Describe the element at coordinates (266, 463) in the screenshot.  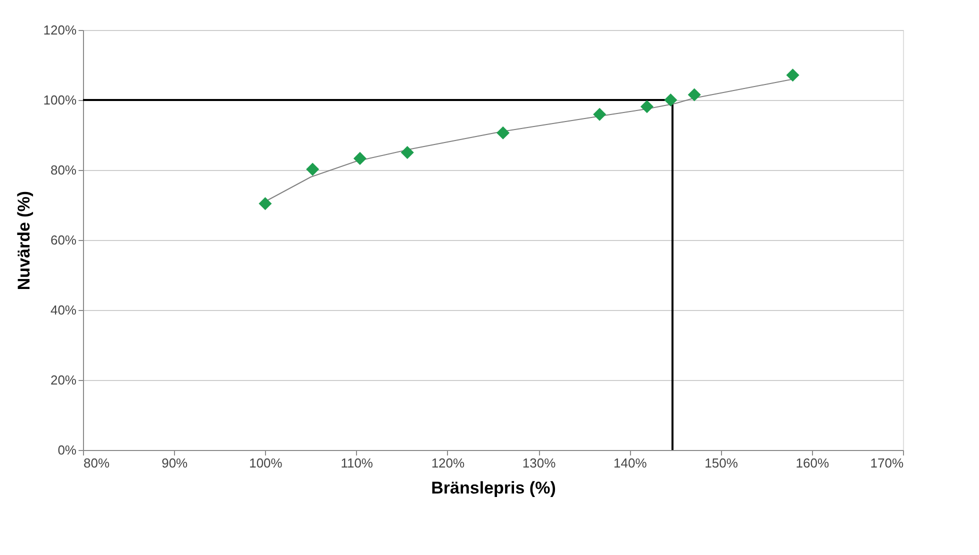
I see `x-tick-label: 100%` at that location.